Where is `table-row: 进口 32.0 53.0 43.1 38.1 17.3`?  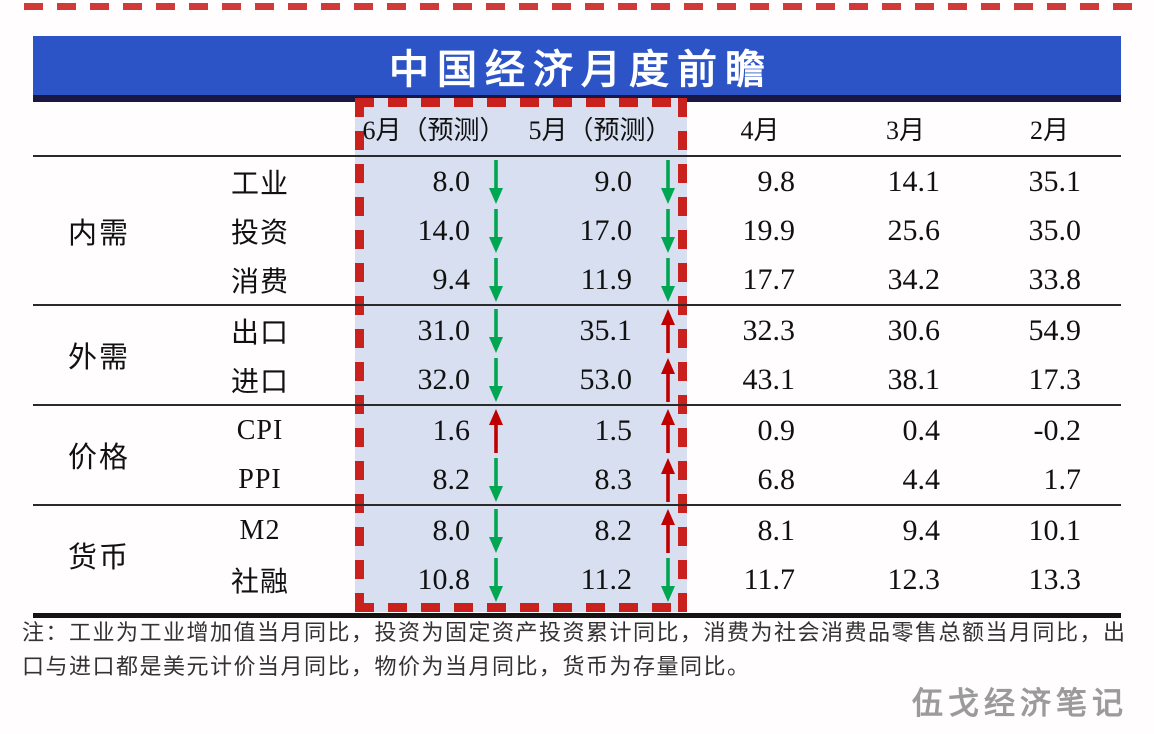
table-row: 进口 32.0 53.0 43.1 38.1 17.3 is located at coordinates (643, 379).